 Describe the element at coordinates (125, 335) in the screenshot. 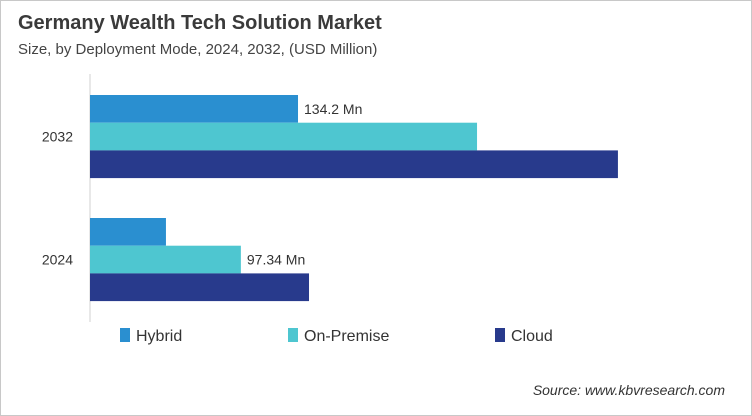

I see `legend-swatch-hybrid` at that location.